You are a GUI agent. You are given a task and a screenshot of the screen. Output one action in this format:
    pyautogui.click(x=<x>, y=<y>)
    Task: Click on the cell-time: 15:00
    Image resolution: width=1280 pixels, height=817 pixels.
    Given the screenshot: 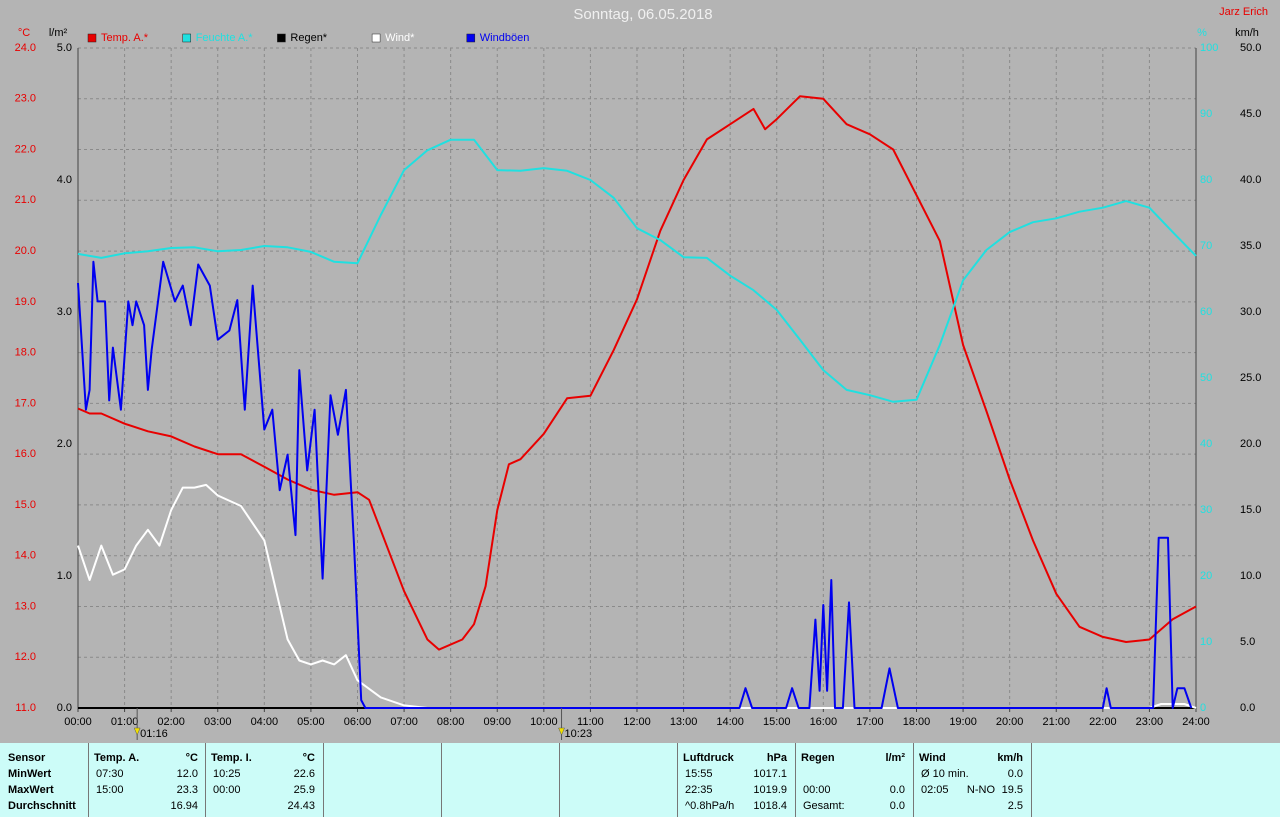 What is the action you would take?
    pyautogui.click(x=110, y=790)
    